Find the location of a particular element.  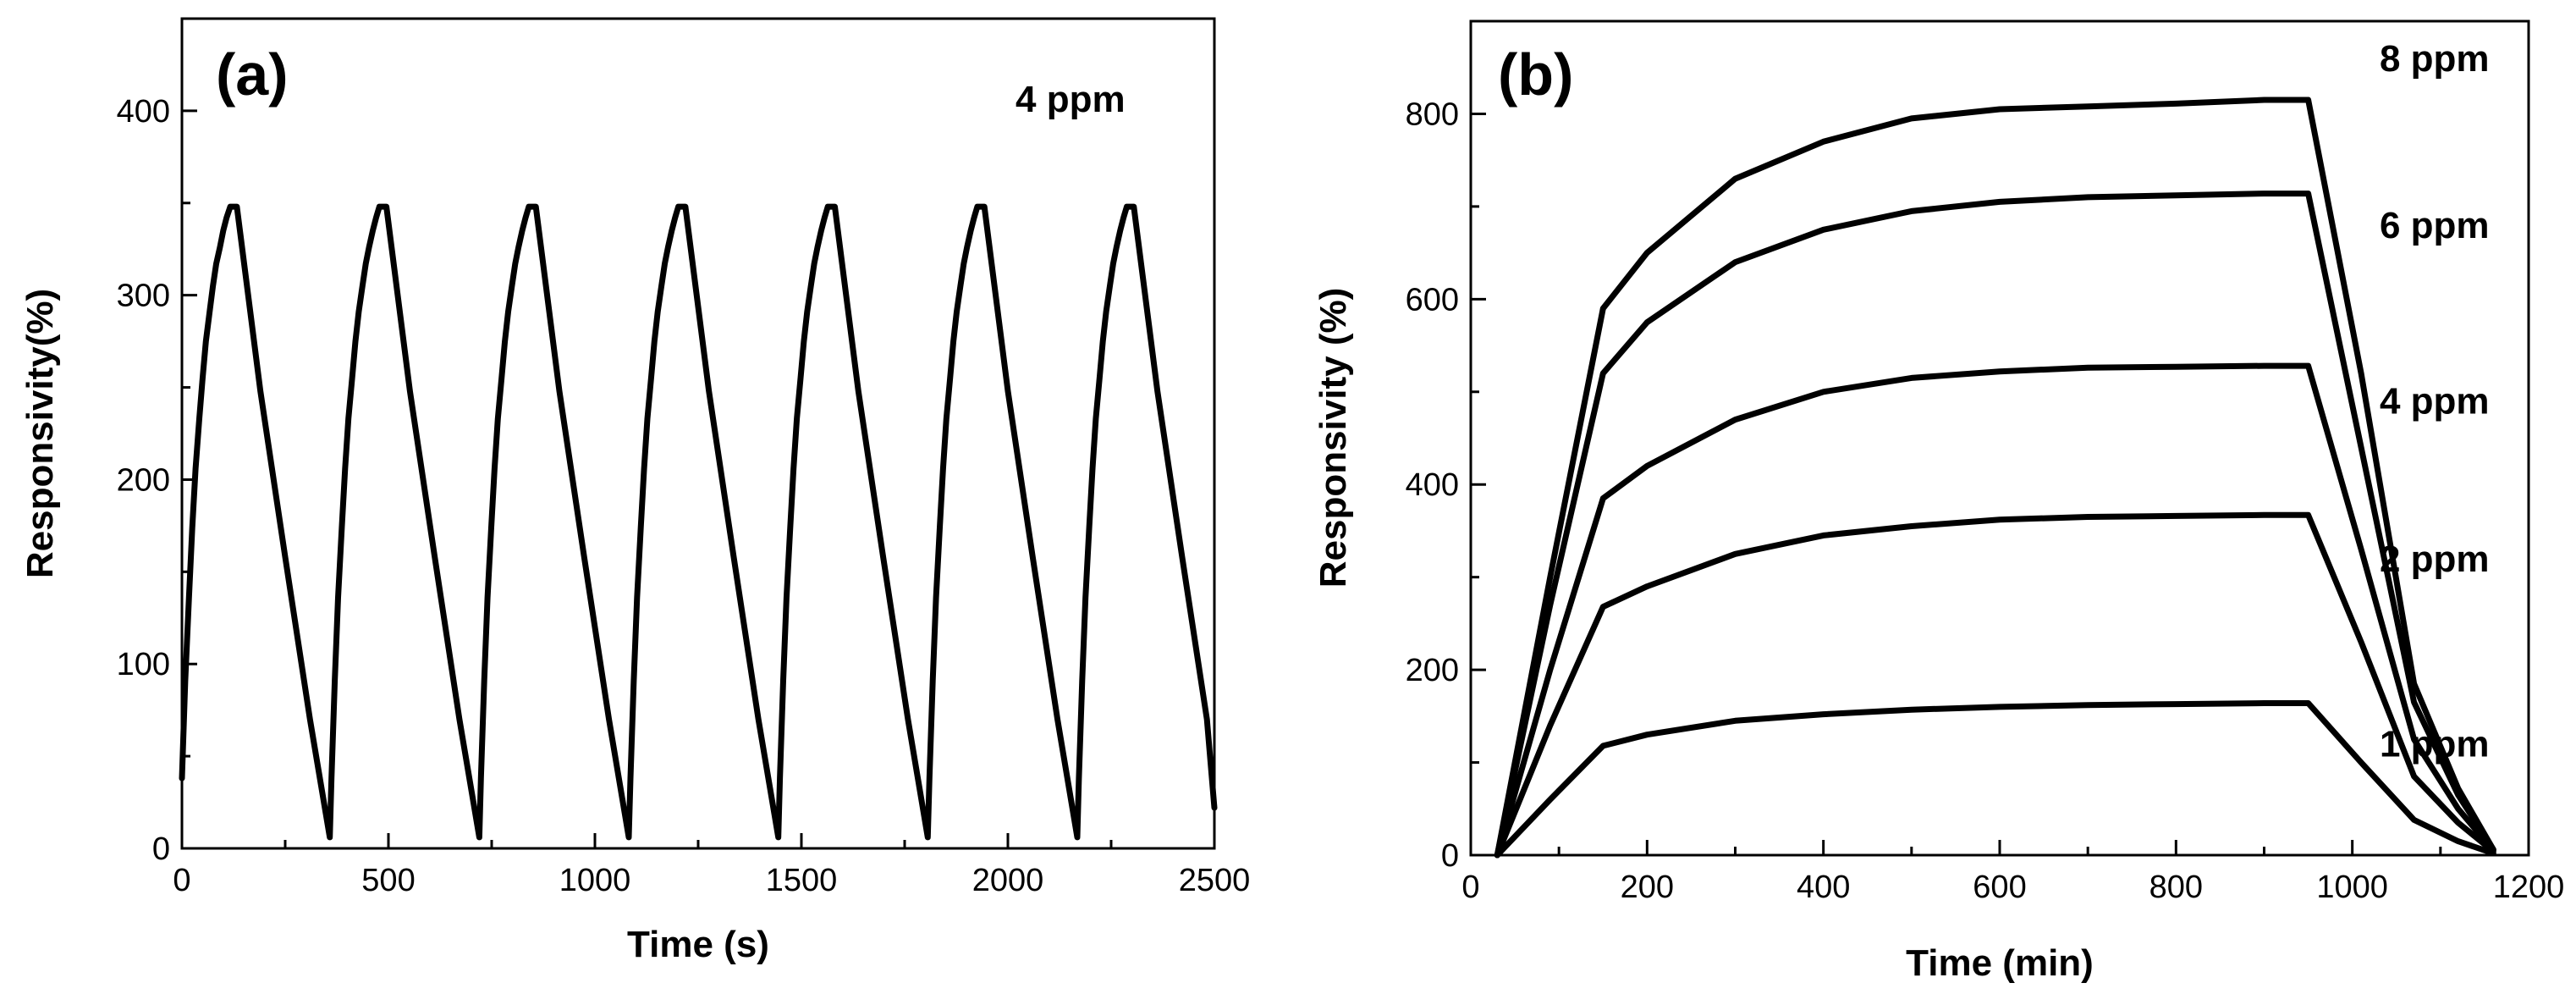

series-label-2-ppm: 2 ppm is located at coordinates (2435, 559).